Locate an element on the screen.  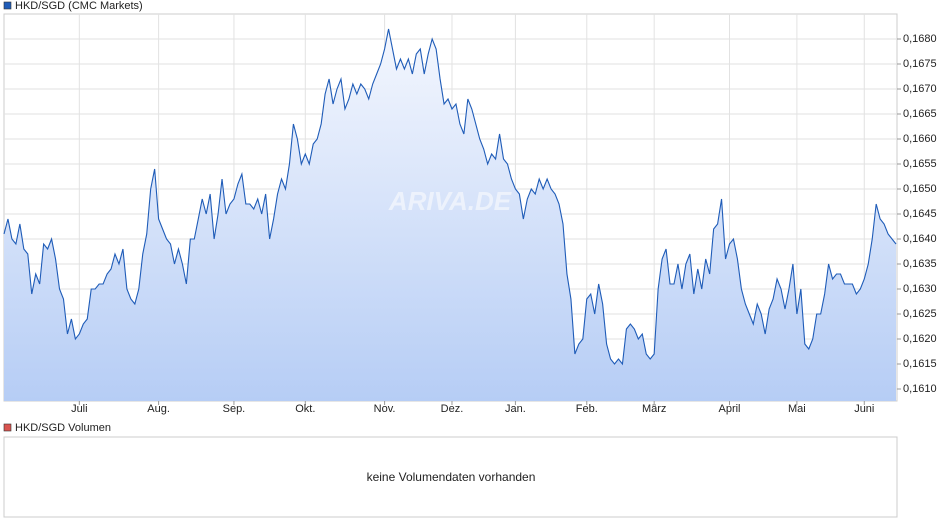
y-tick-label: 0,1610 is located at coordinates (920, 389).